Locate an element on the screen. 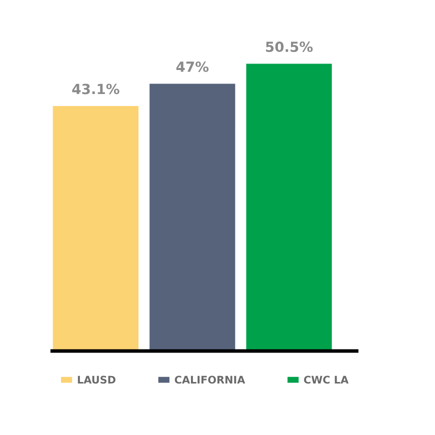 Image resolution: width=435 pixels, height=435 pixels. legend-label: CALIFORNIA is located at coordinates (210, 380).